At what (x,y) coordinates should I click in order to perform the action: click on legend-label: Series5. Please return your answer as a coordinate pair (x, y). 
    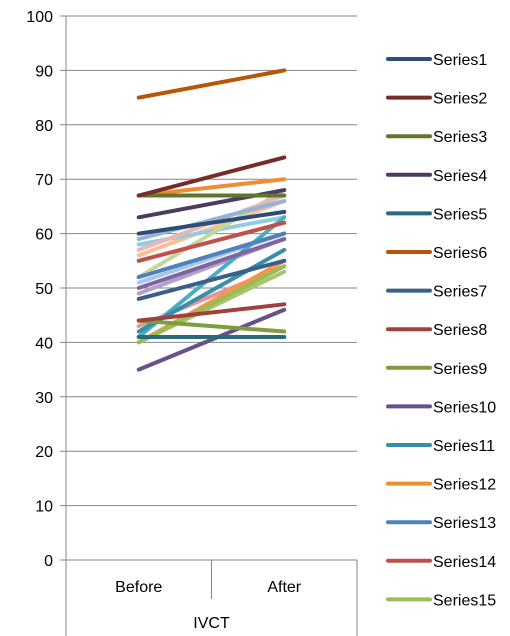
    Looking at the image, I should click on (460, 214).